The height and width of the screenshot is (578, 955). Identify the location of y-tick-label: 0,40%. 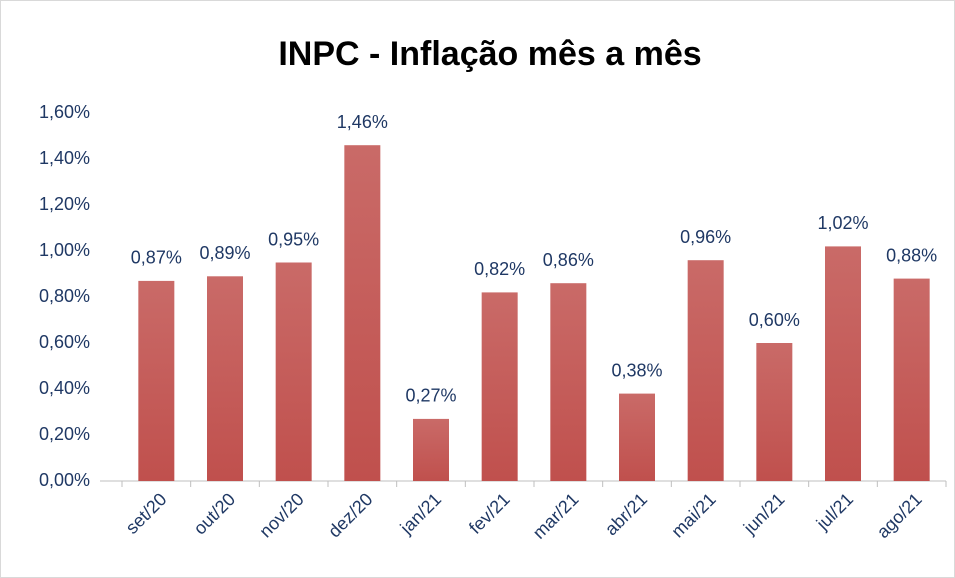
(64, 388).